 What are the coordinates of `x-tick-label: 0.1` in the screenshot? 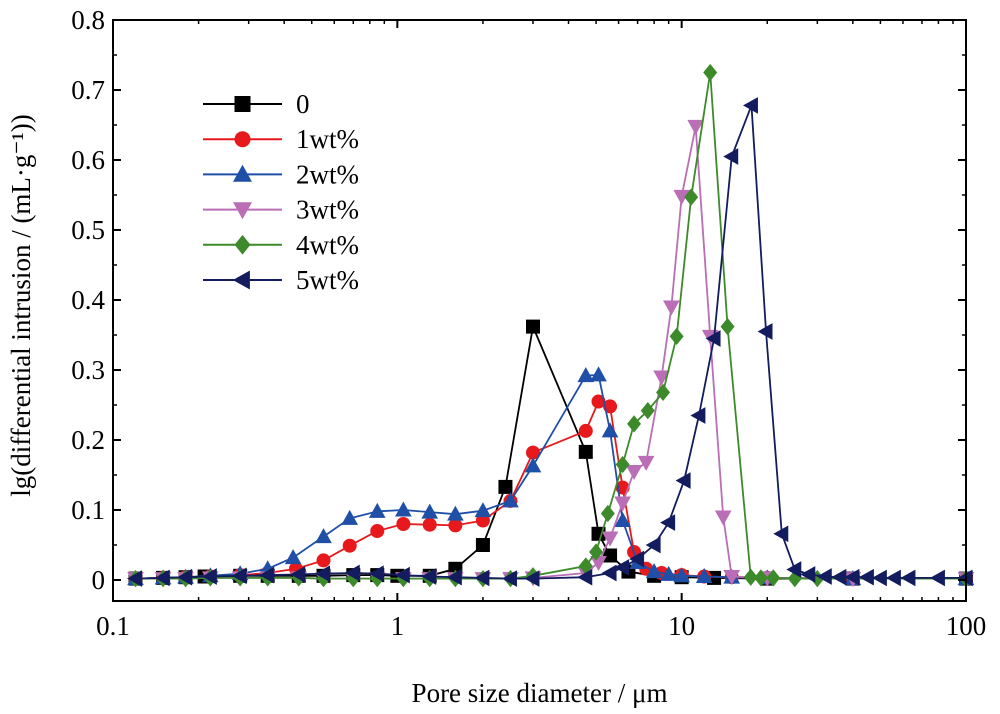 It's located at (113, 626).